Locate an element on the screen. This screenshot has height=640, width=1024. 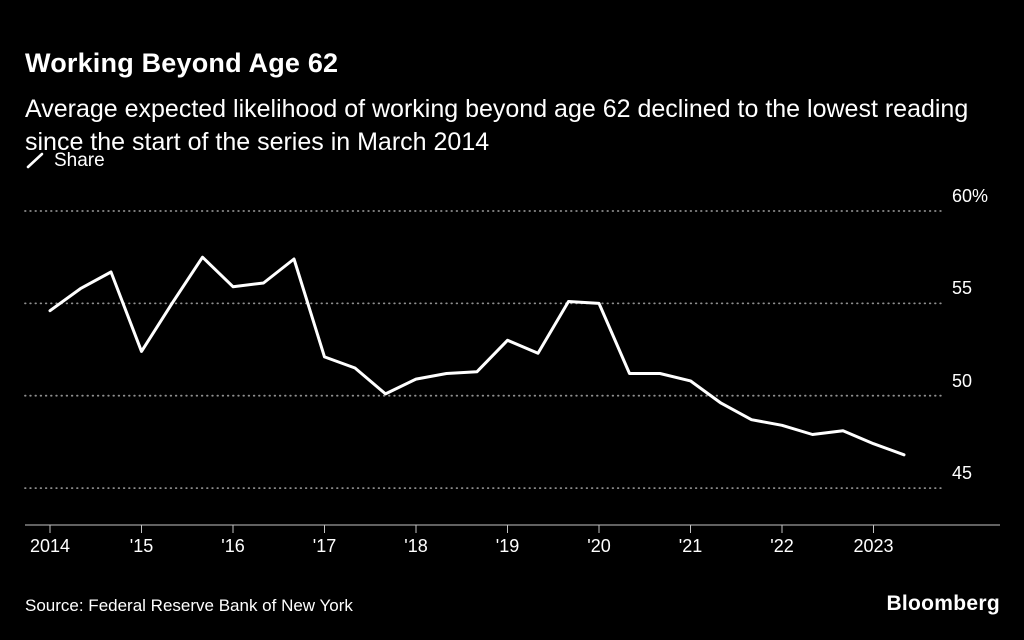
x-axis-label: '18 is located at coordinates (416, 546).